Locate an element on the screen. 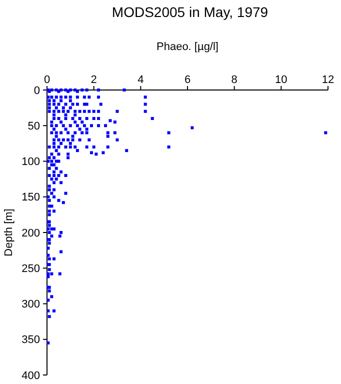 This screenshot has height=384, width=341. y-tick-label: 400 is located at coordinates (31, 376).